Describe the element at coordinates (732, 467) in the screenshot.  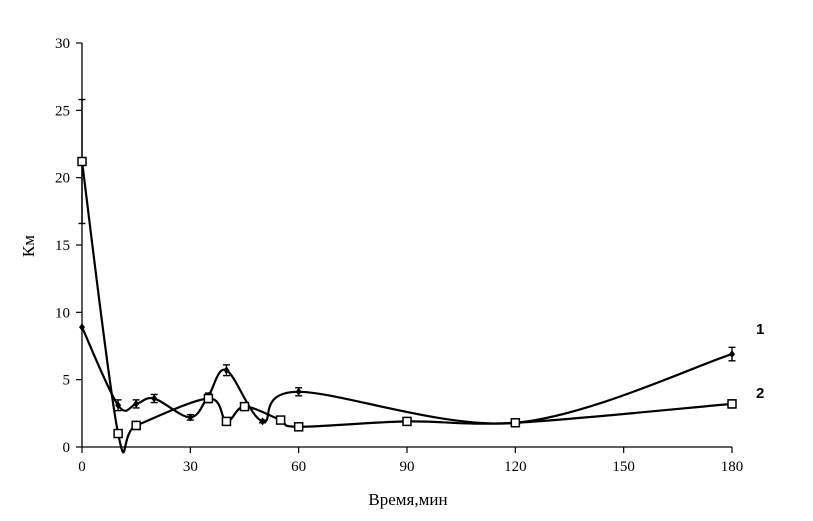
I see `x-tick-label: 180` at that location.